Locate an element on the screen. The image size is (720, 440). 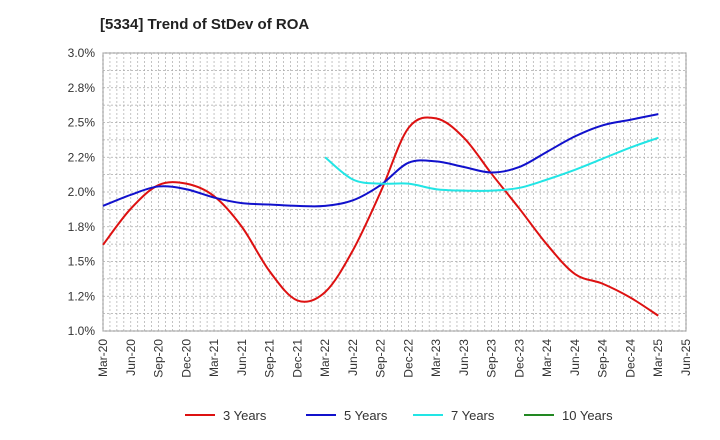
x-tick-label: Jun-25 is located at coordinates (686, 357).